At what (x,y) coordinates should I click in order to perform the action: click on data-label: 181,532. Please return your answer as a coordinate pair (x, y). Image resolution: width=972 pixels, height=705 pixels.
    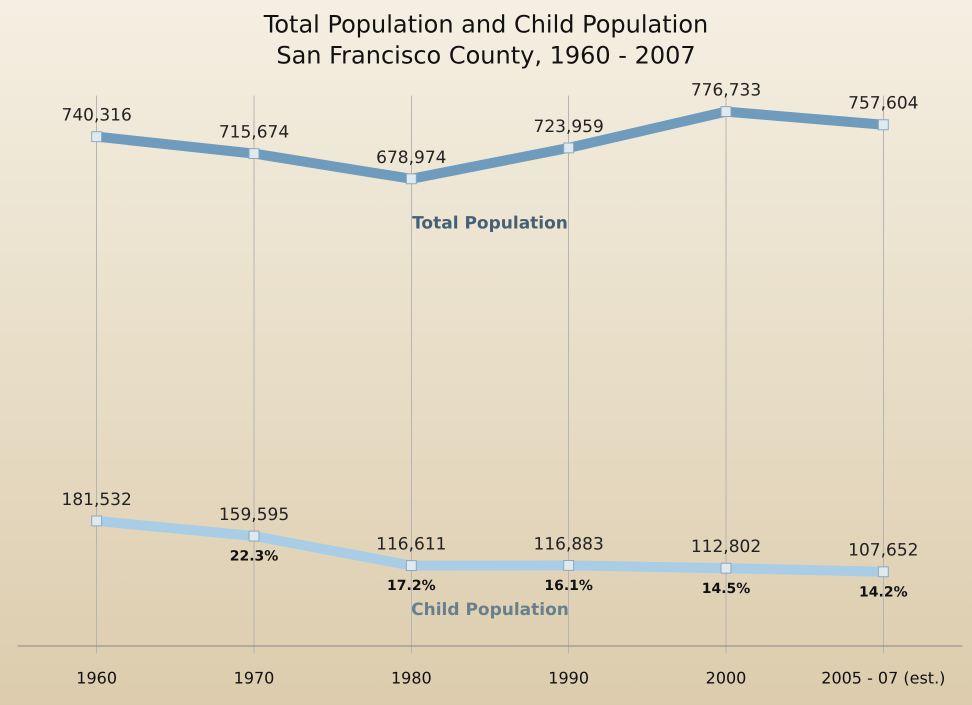
    Looking at the image, I should click on (97, 500).